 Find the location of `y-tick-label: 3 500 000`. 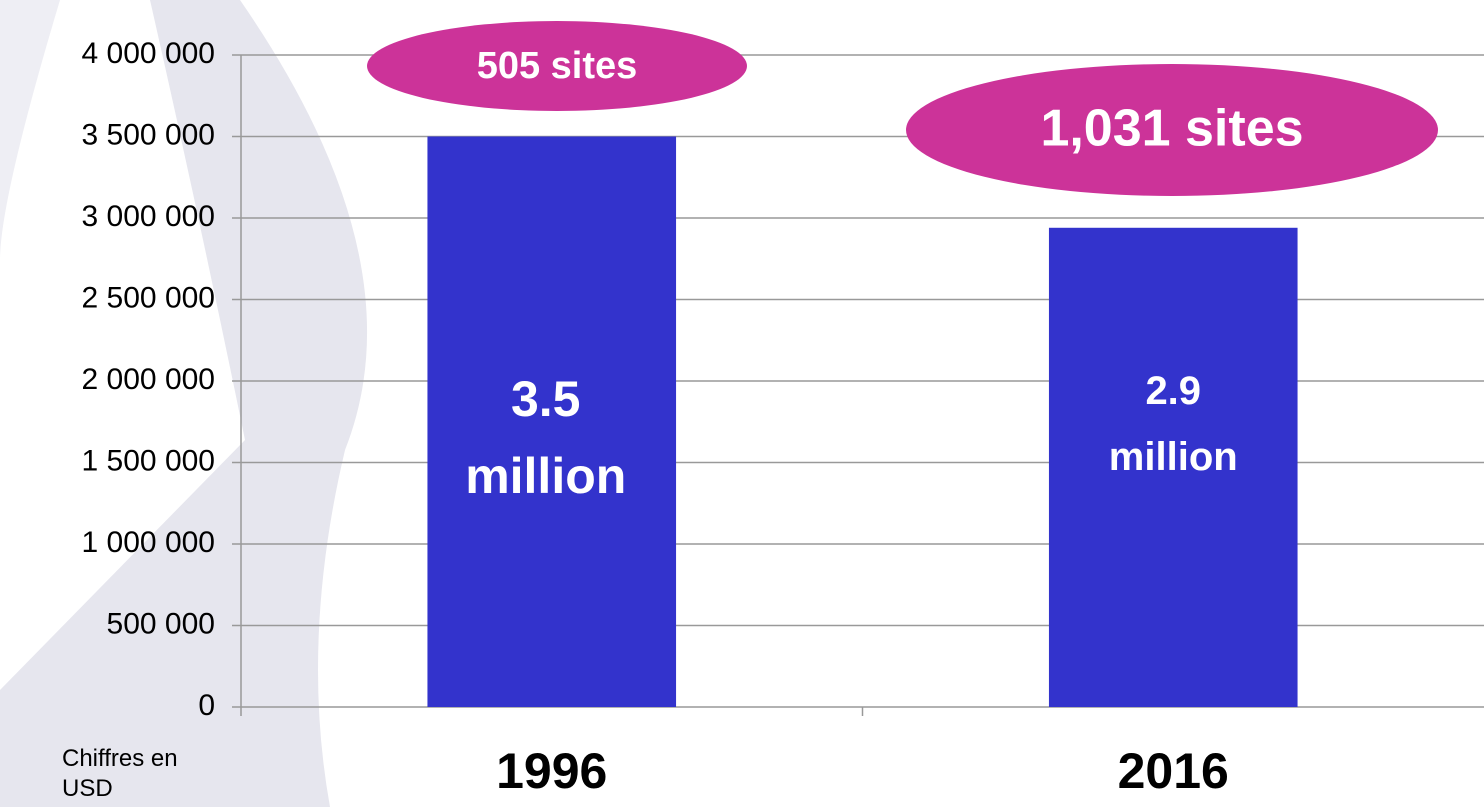

y-tick-label: 3 500 000 is located at coordinates (148, 134).